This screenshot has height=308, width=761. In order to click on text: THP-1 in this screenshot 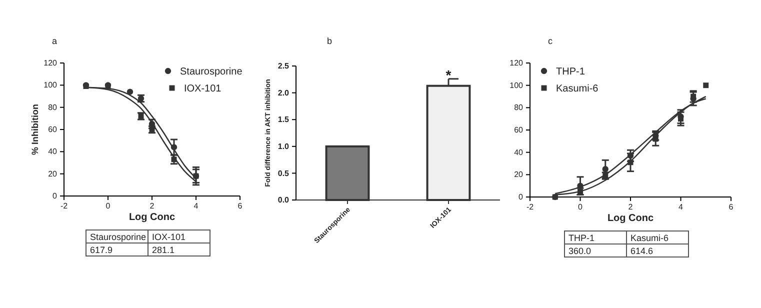, I will do `click(581, 238)`.